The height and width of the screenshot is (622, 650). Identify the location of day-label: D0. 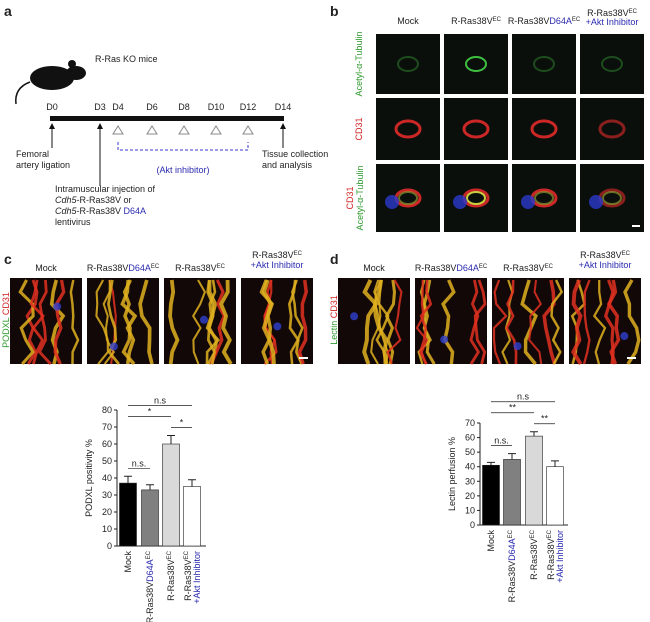
(52, 107).